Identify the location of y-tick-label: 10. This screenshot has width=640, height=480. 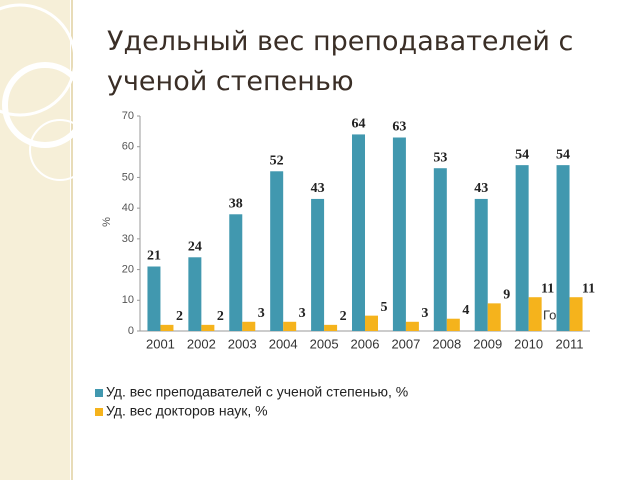
(128, 300).